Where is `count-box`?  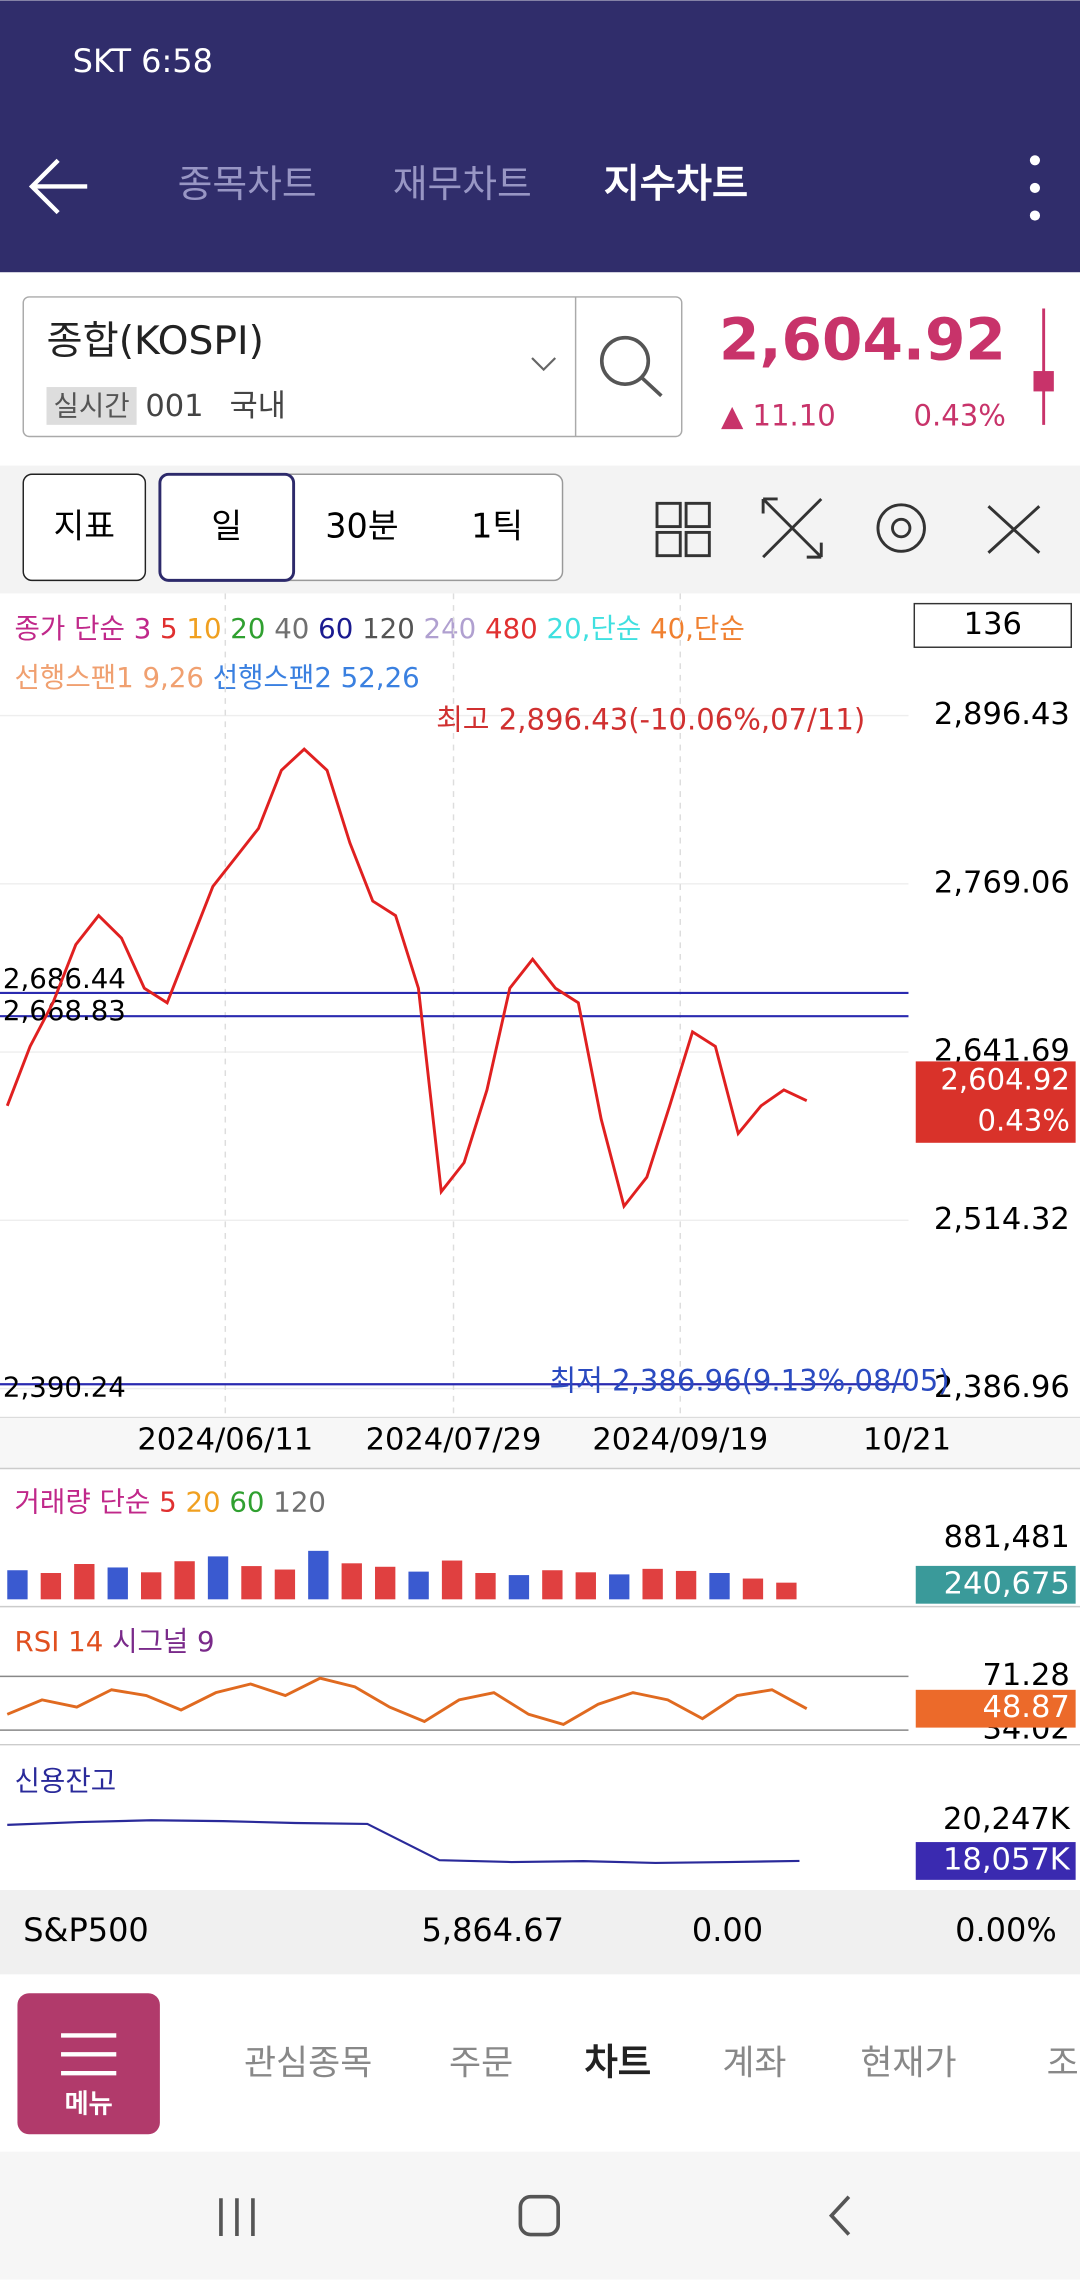 count-box is located at coordinates (993, 625).